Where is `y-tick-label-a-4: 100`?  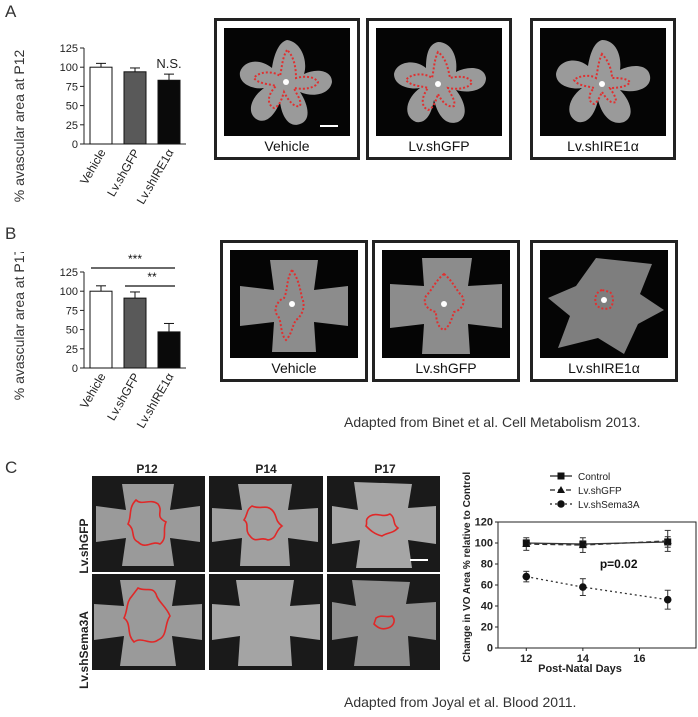 y-tick-label-a-4: 100 is located at coordinates (69, 68).